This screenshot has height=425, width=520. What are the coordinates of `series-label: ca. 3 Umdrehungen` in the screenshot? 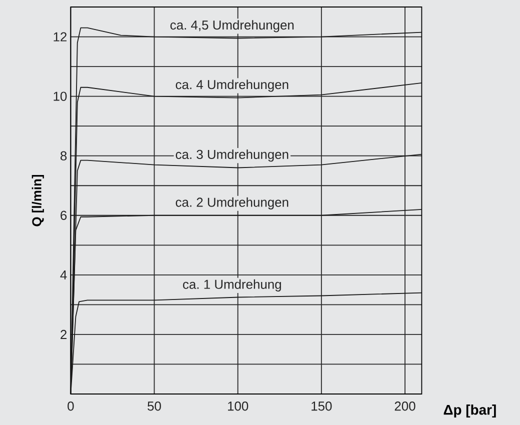 It's located at (232, 156).